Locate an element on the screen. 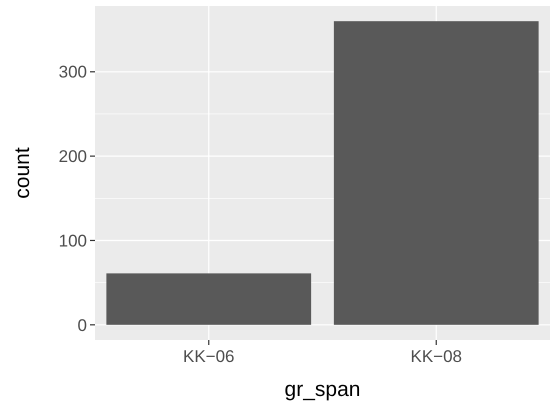 Image resolution: width=550 pixels, height=409 pixels. y-tick-label: 0 is located at coordinates (82, 325).